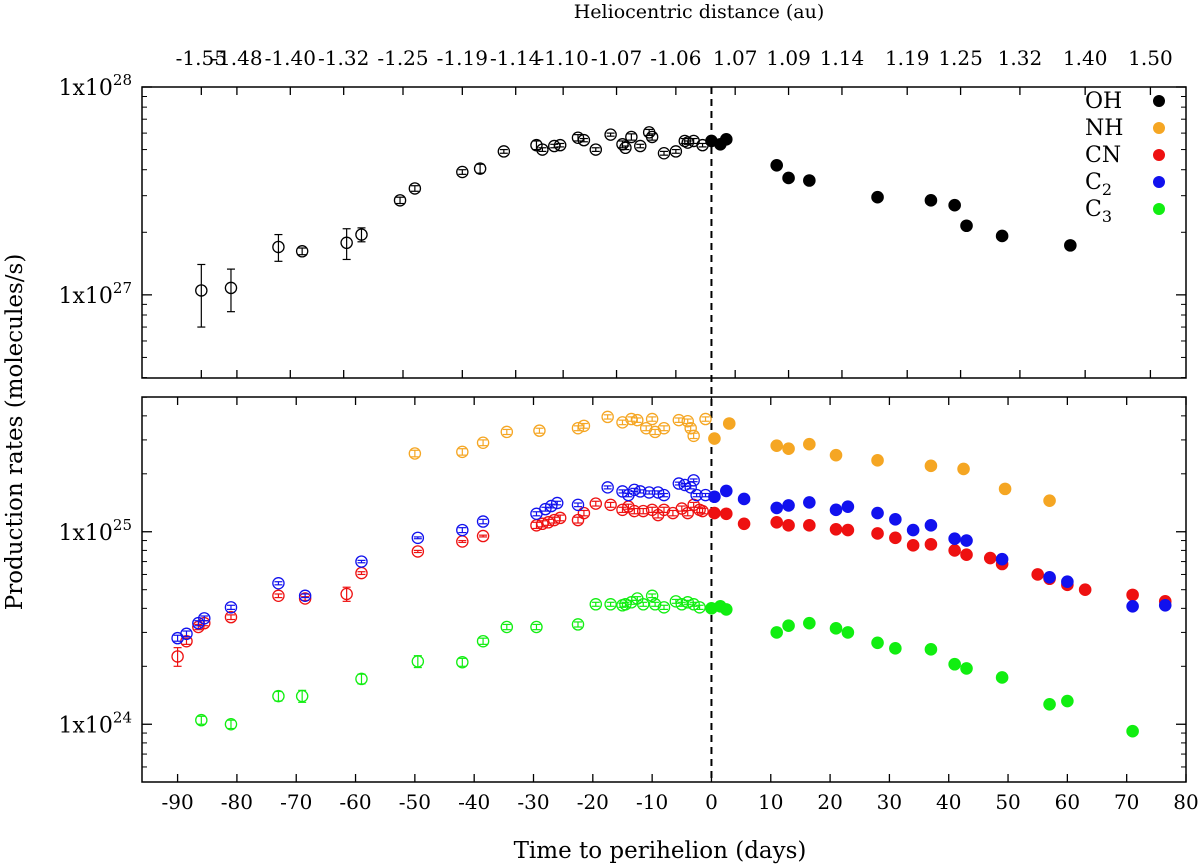 Image resolution: width=1200 pixels, height=867 pixels. I want to click on legend-label-nh: NH, so click(1104, 128).